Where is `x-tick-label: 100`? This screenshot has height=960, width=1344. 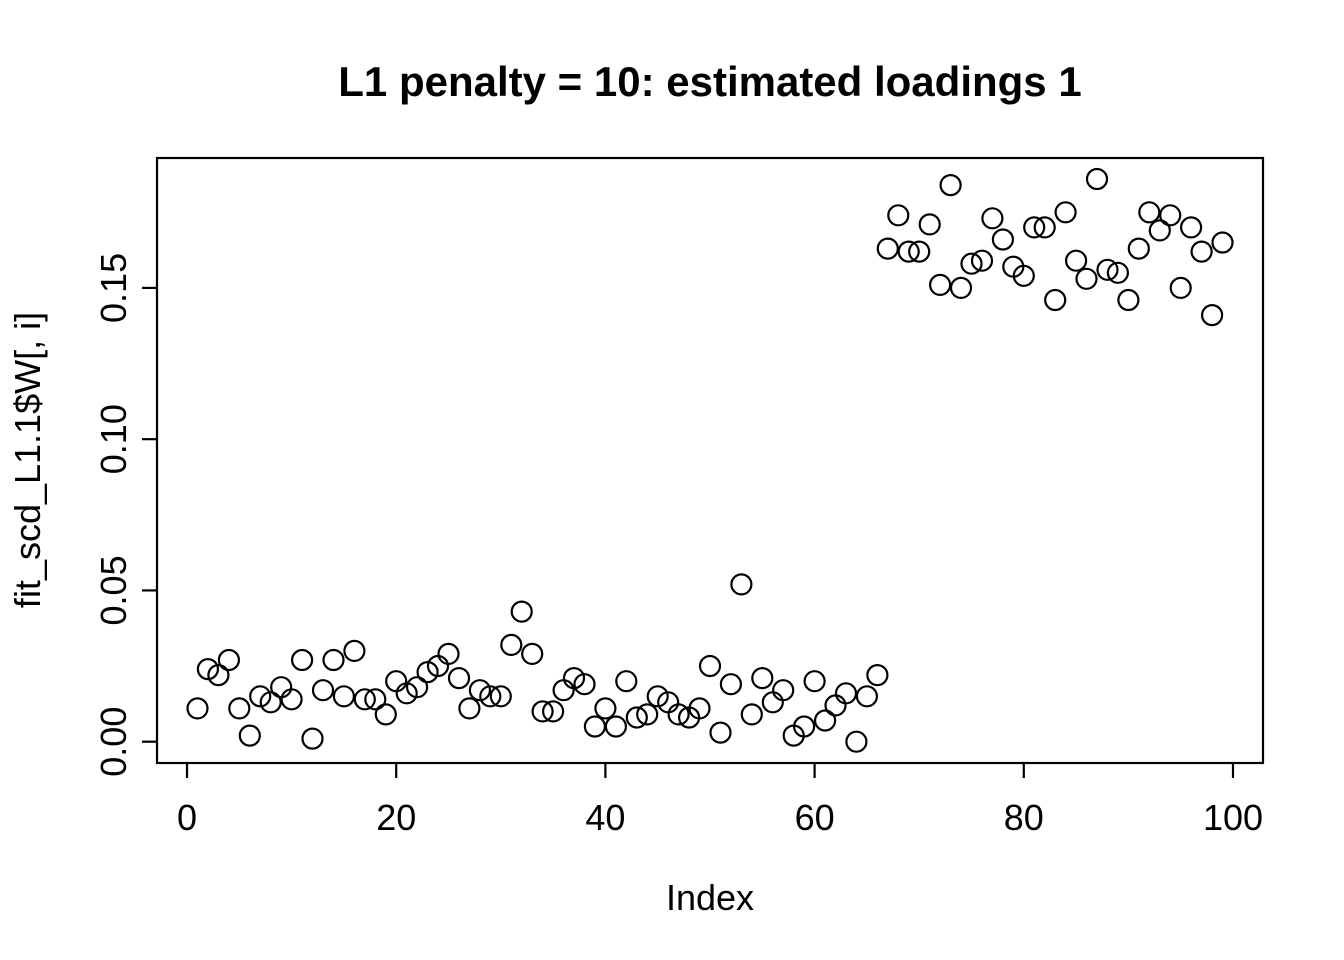 x-tick-label: 100 is located at coordinates (1233, 817).